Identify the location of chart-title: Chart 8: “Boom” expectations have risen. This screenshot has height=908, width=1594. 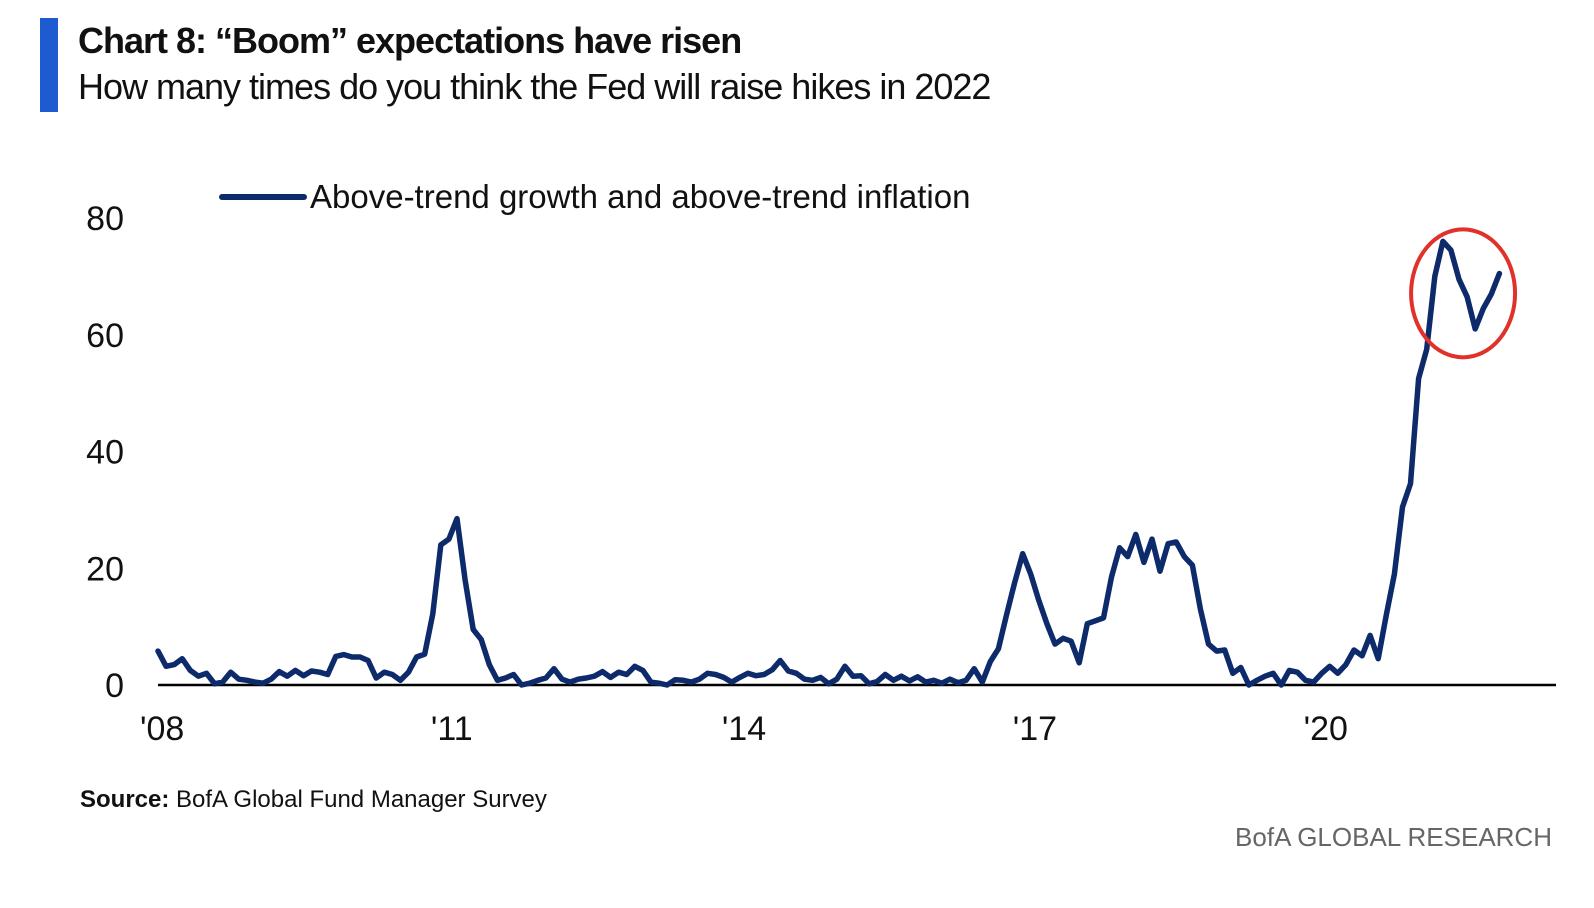
(410, 40).